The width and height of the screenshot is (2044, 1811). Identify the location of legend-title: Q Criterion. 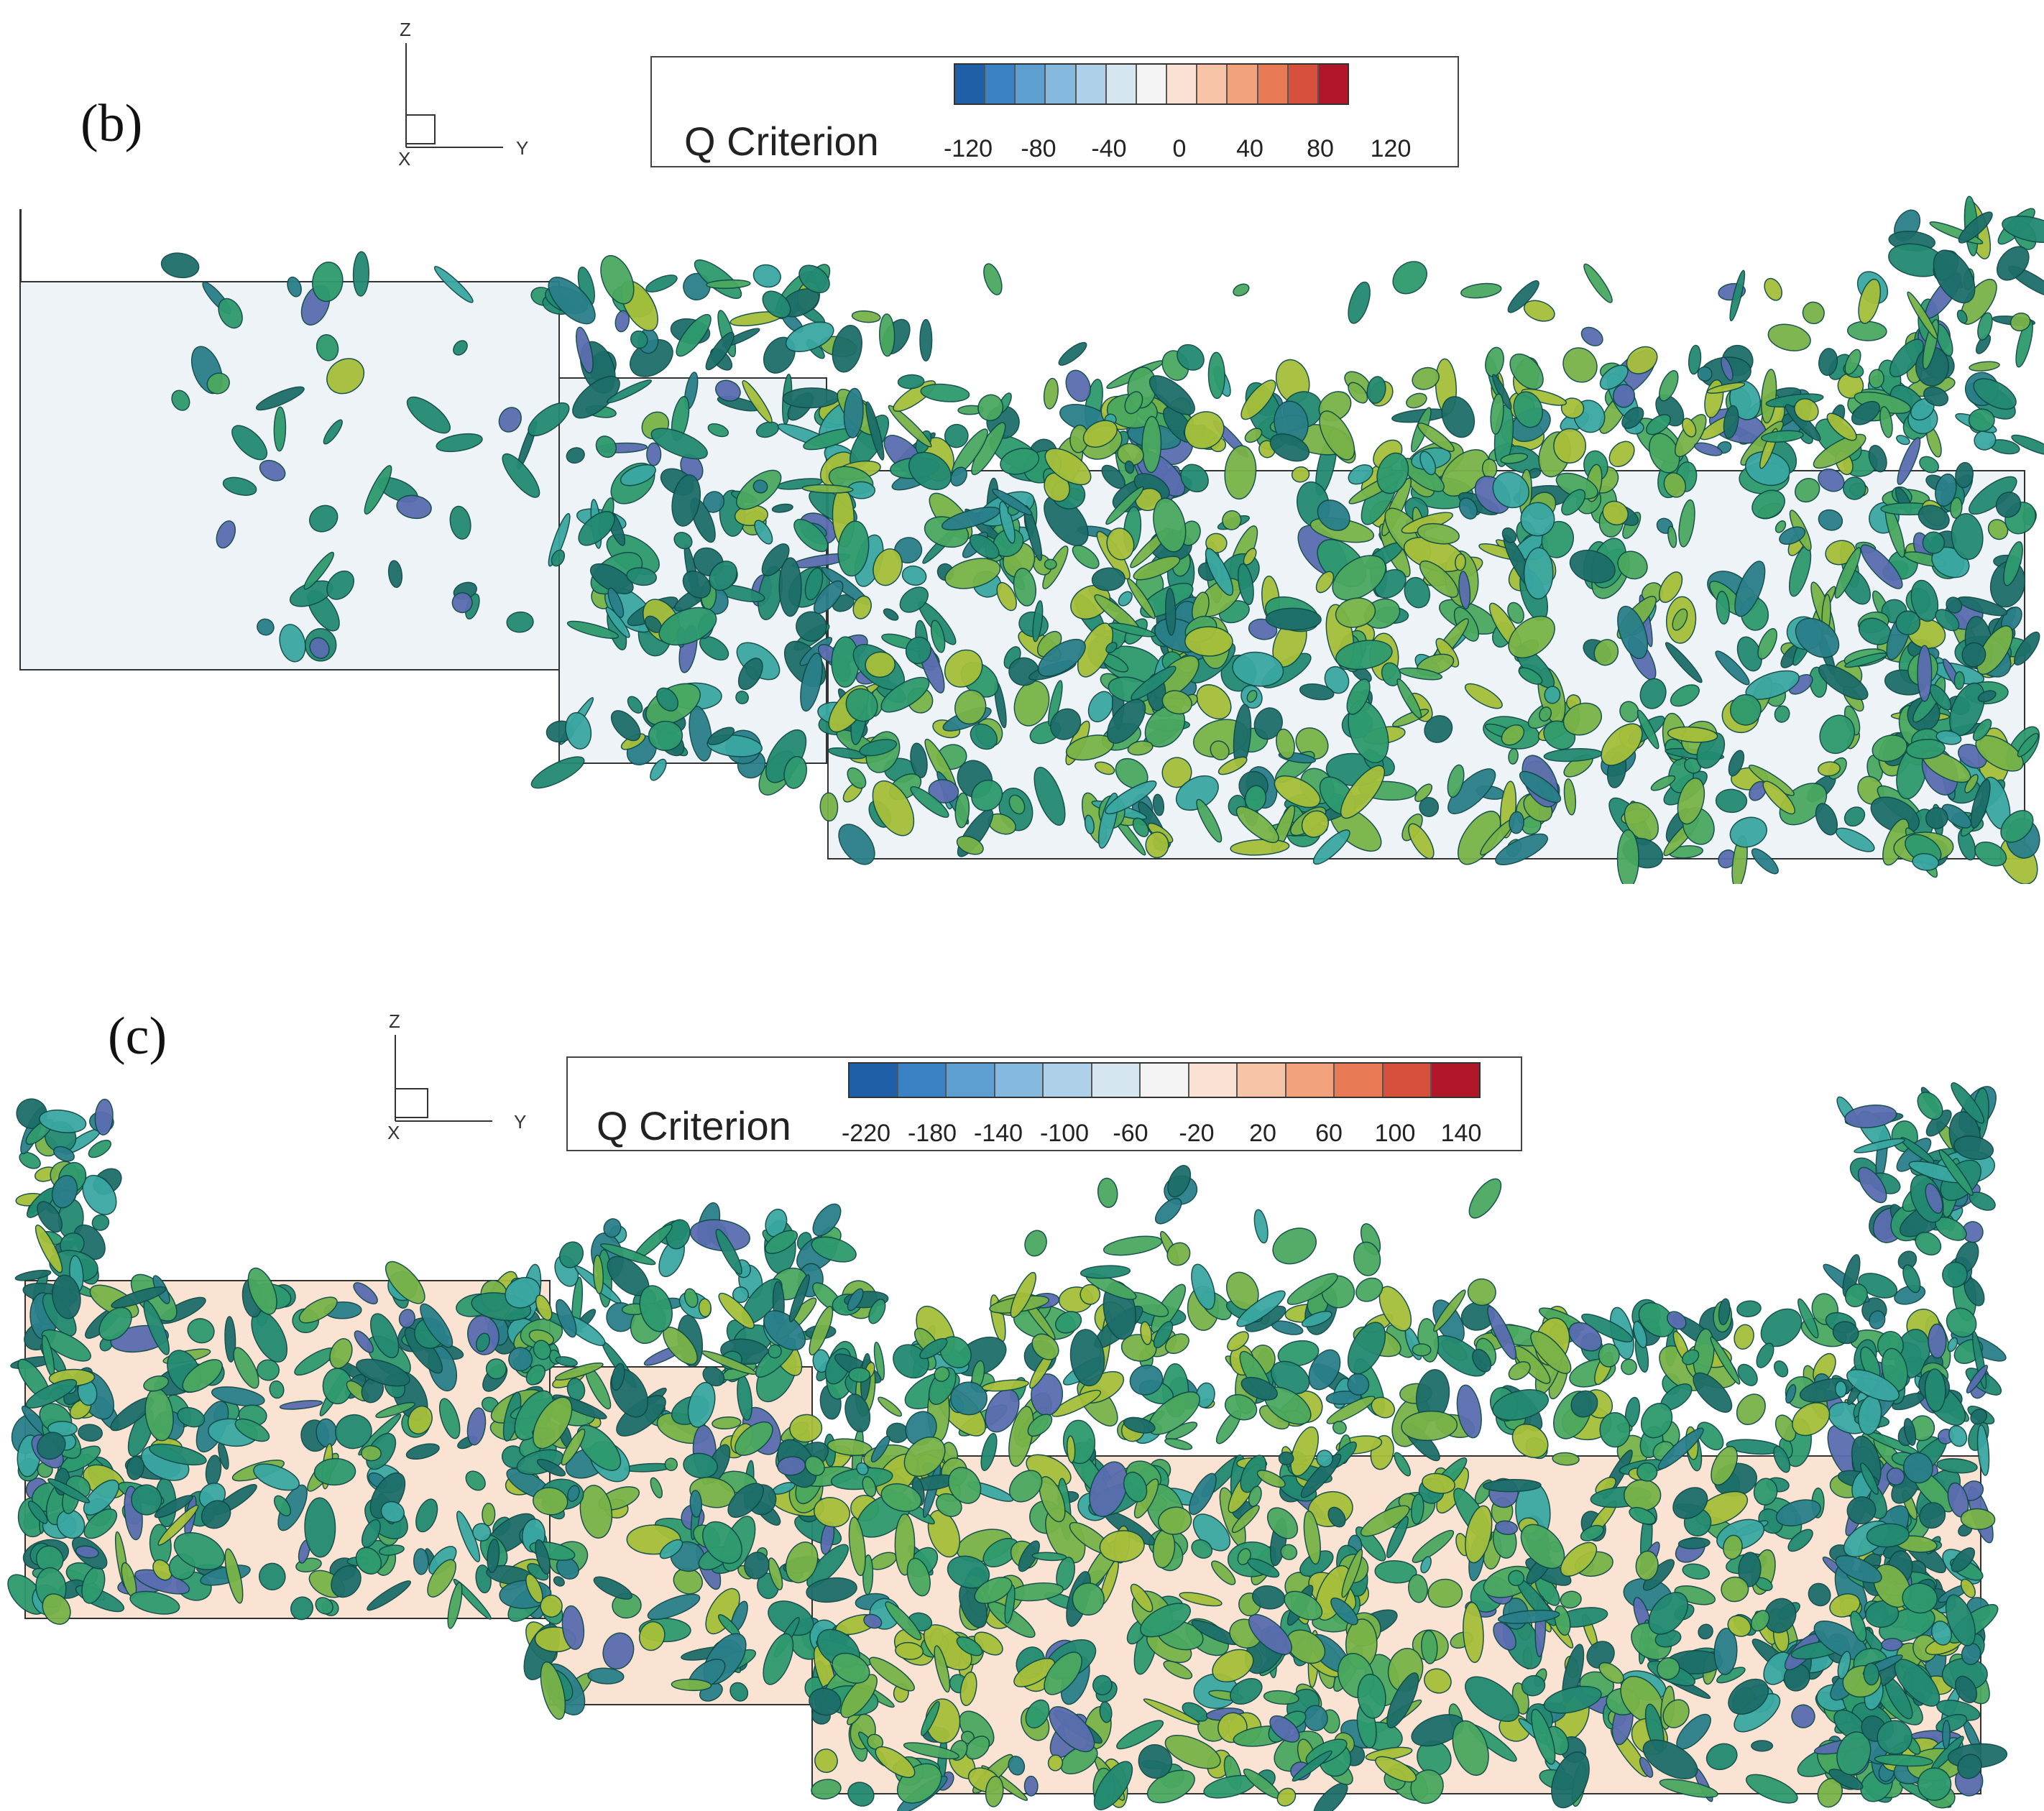
(781, 141).